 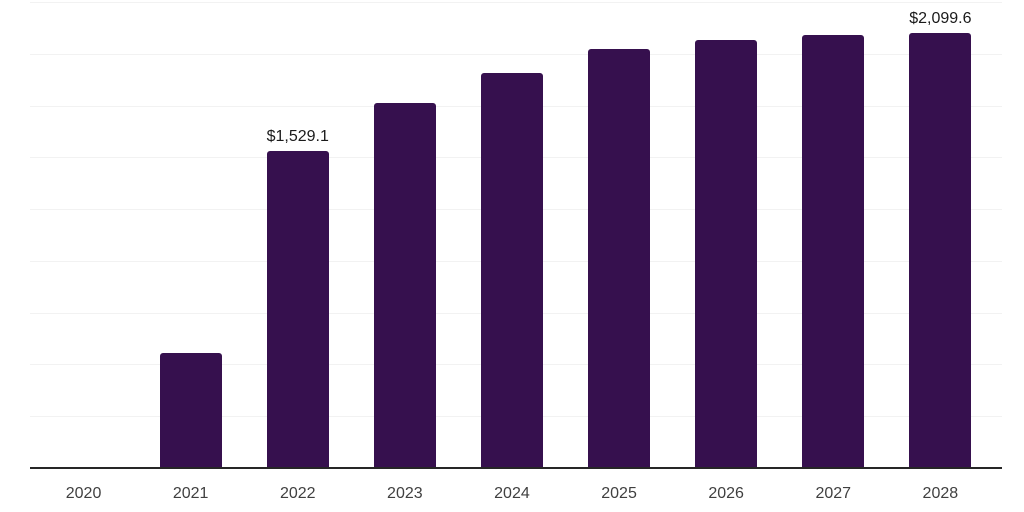 I want to click on value-label-2022: $1,529.1, so click(x=297, y=137).